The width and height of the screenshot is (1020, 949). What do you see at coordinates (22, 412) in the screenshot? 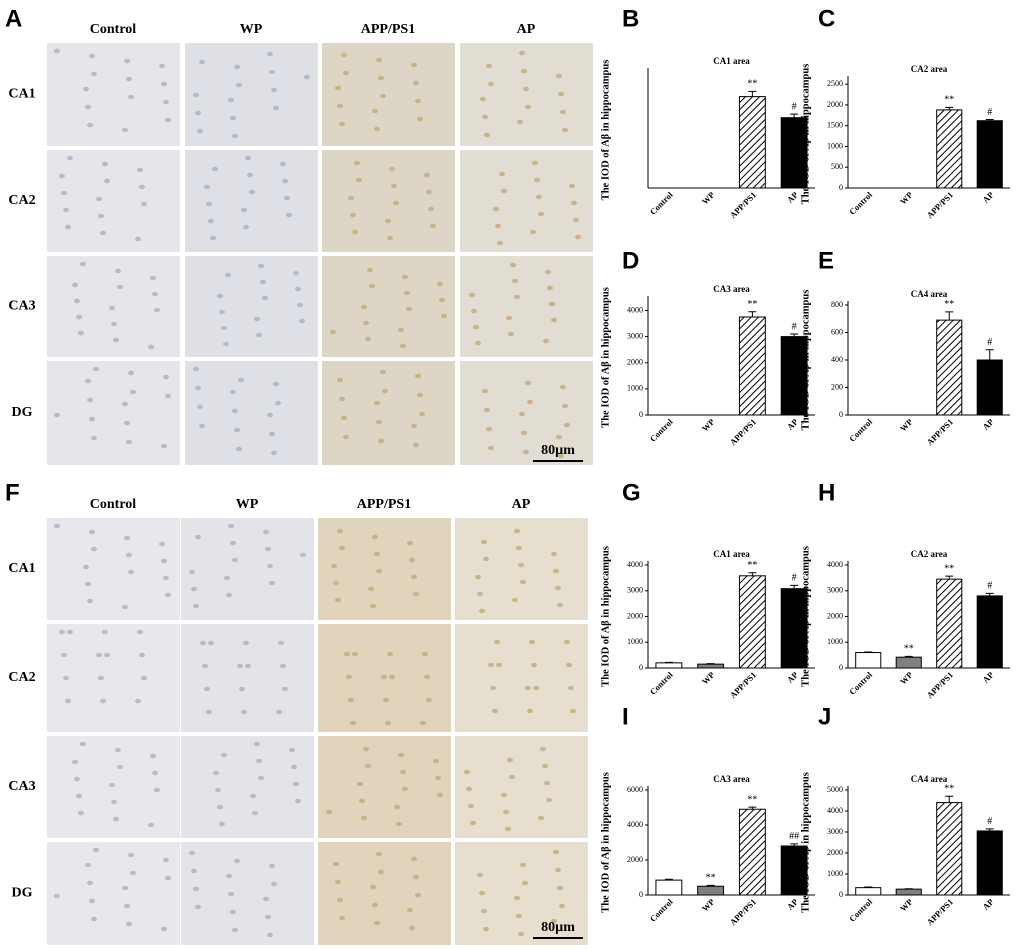
I see `row-label: DG` at bounding box center [22, 412].